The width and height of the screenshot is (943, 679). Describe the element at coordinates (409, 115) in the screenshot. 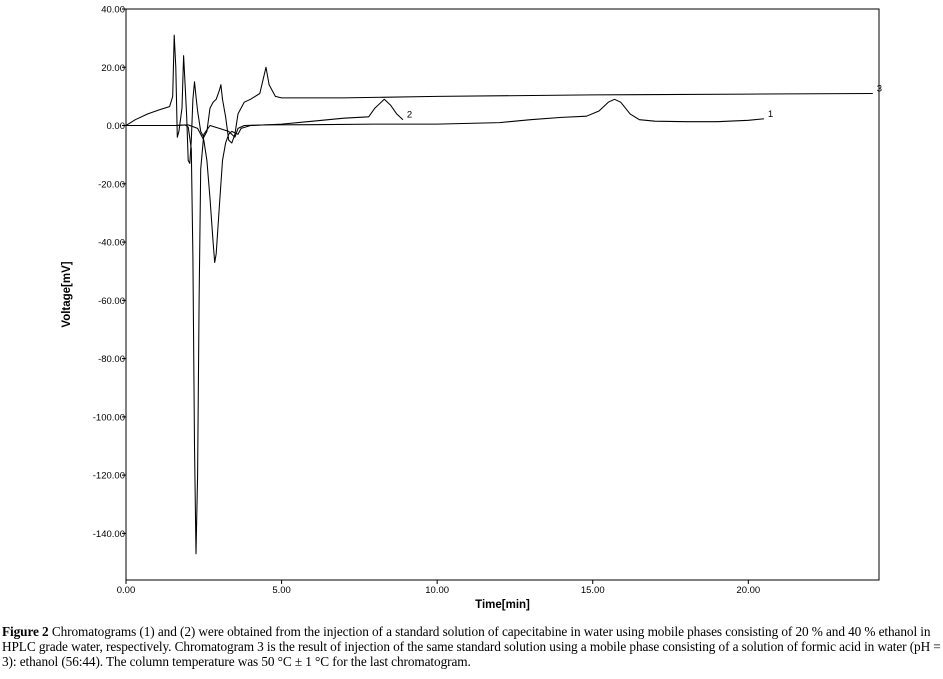

I see `series-2-label: 2` at that location.